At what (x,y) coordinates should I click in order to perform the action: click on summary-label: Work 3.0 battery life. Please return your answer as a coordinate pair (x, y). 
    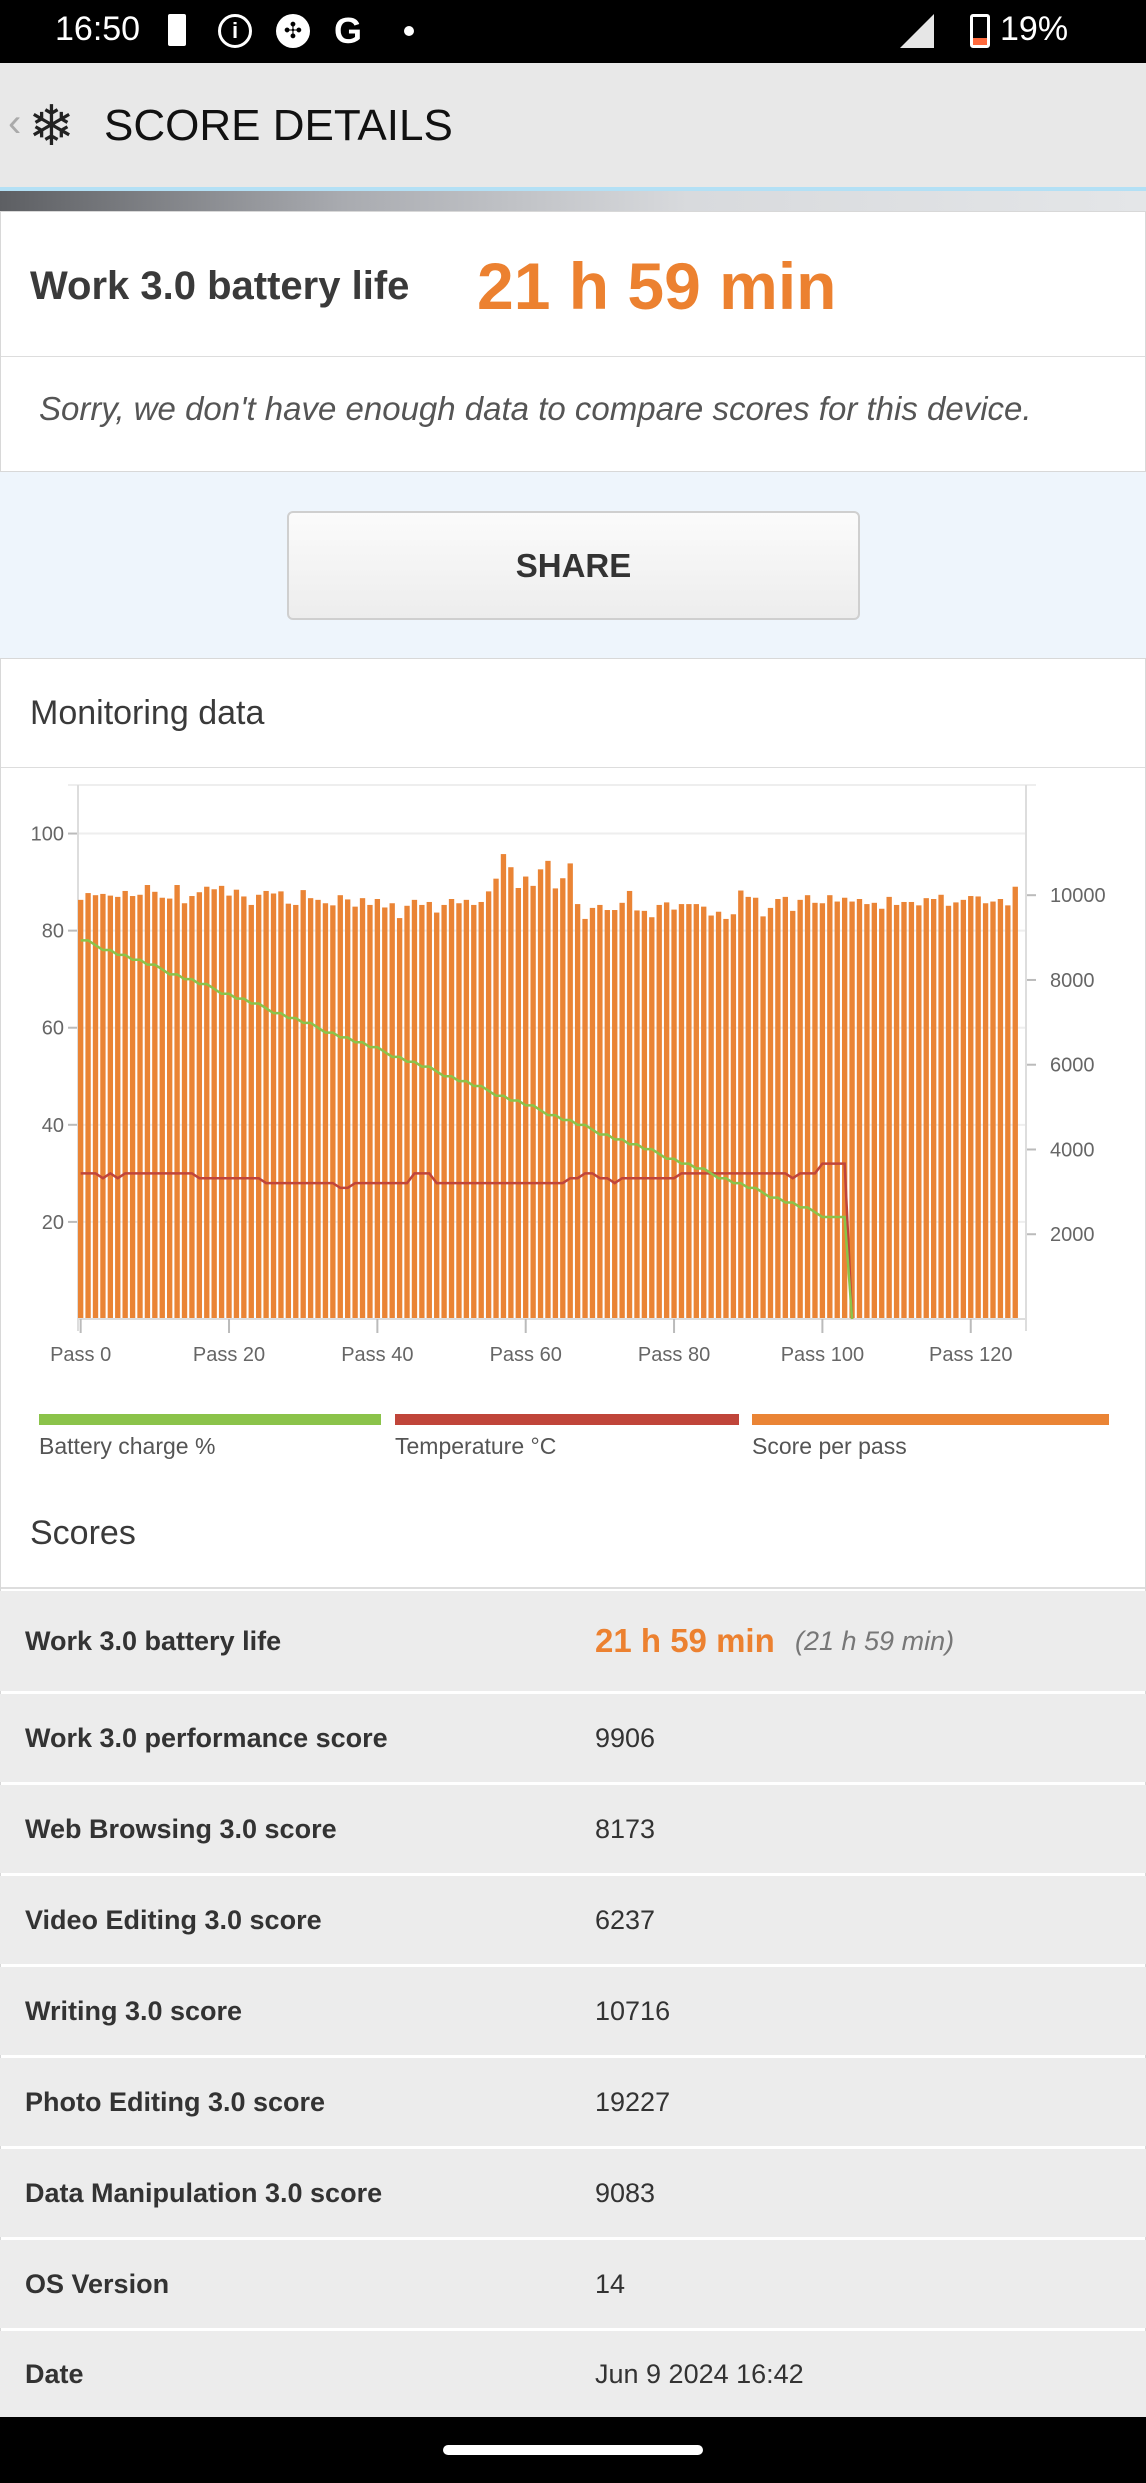
    Looking at the image, I should click on (220, 286).